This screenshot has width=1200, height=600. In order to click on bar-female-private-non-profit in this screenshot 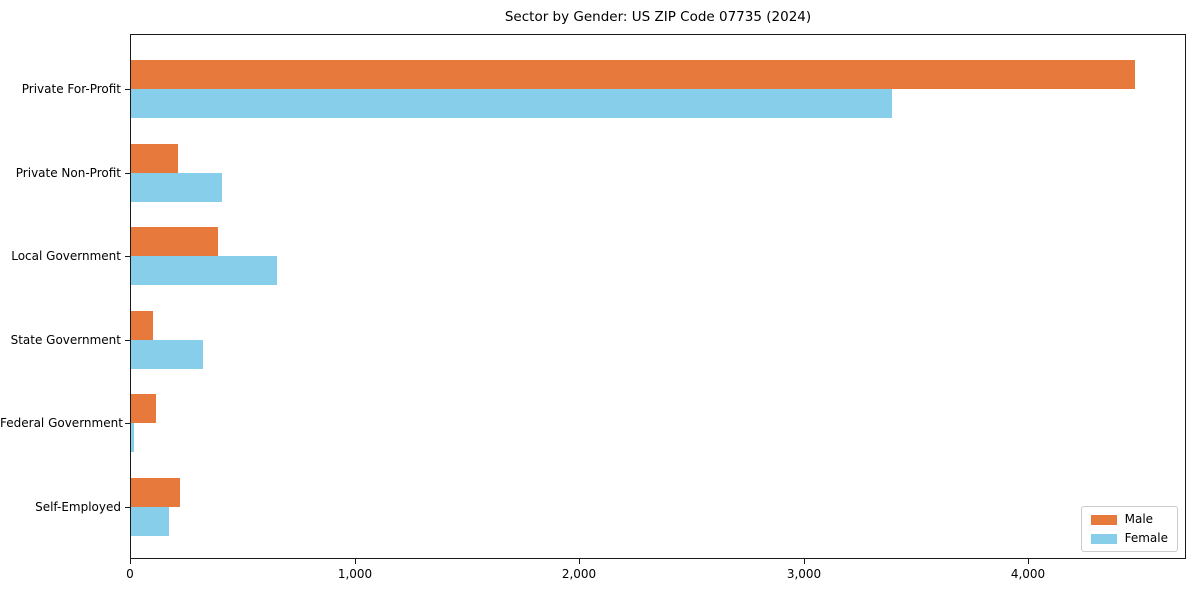, I will do `click(176, 187)`.